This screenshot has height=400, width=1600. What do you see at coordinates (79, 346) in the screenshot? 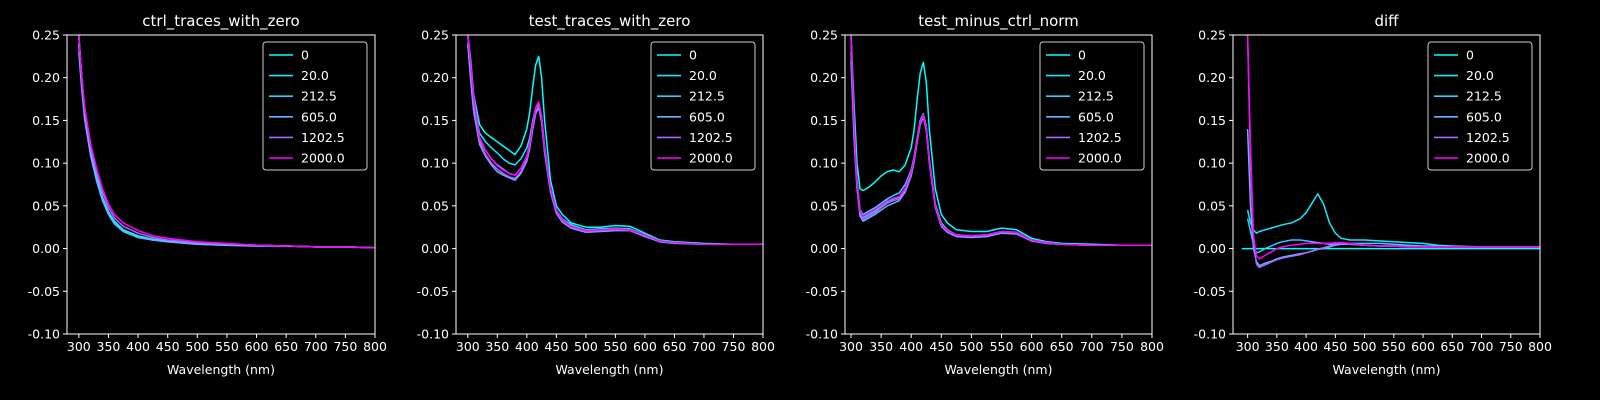
I see `x-tick-label: 300` at bounding box center [79, 346].